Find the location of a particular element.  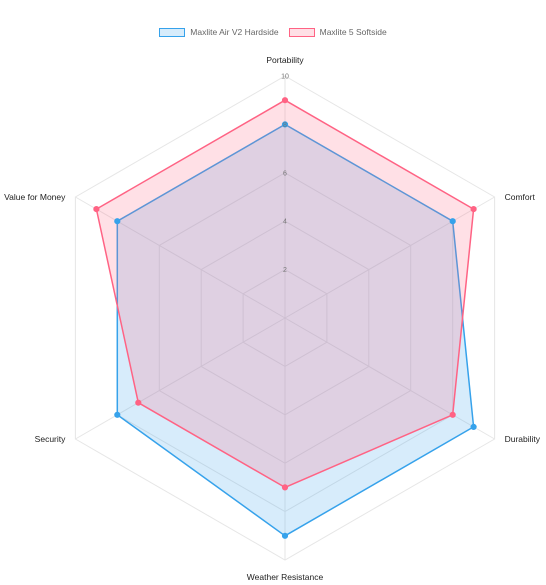

tick-label-1: 2 is located at coordinates (285, 270).